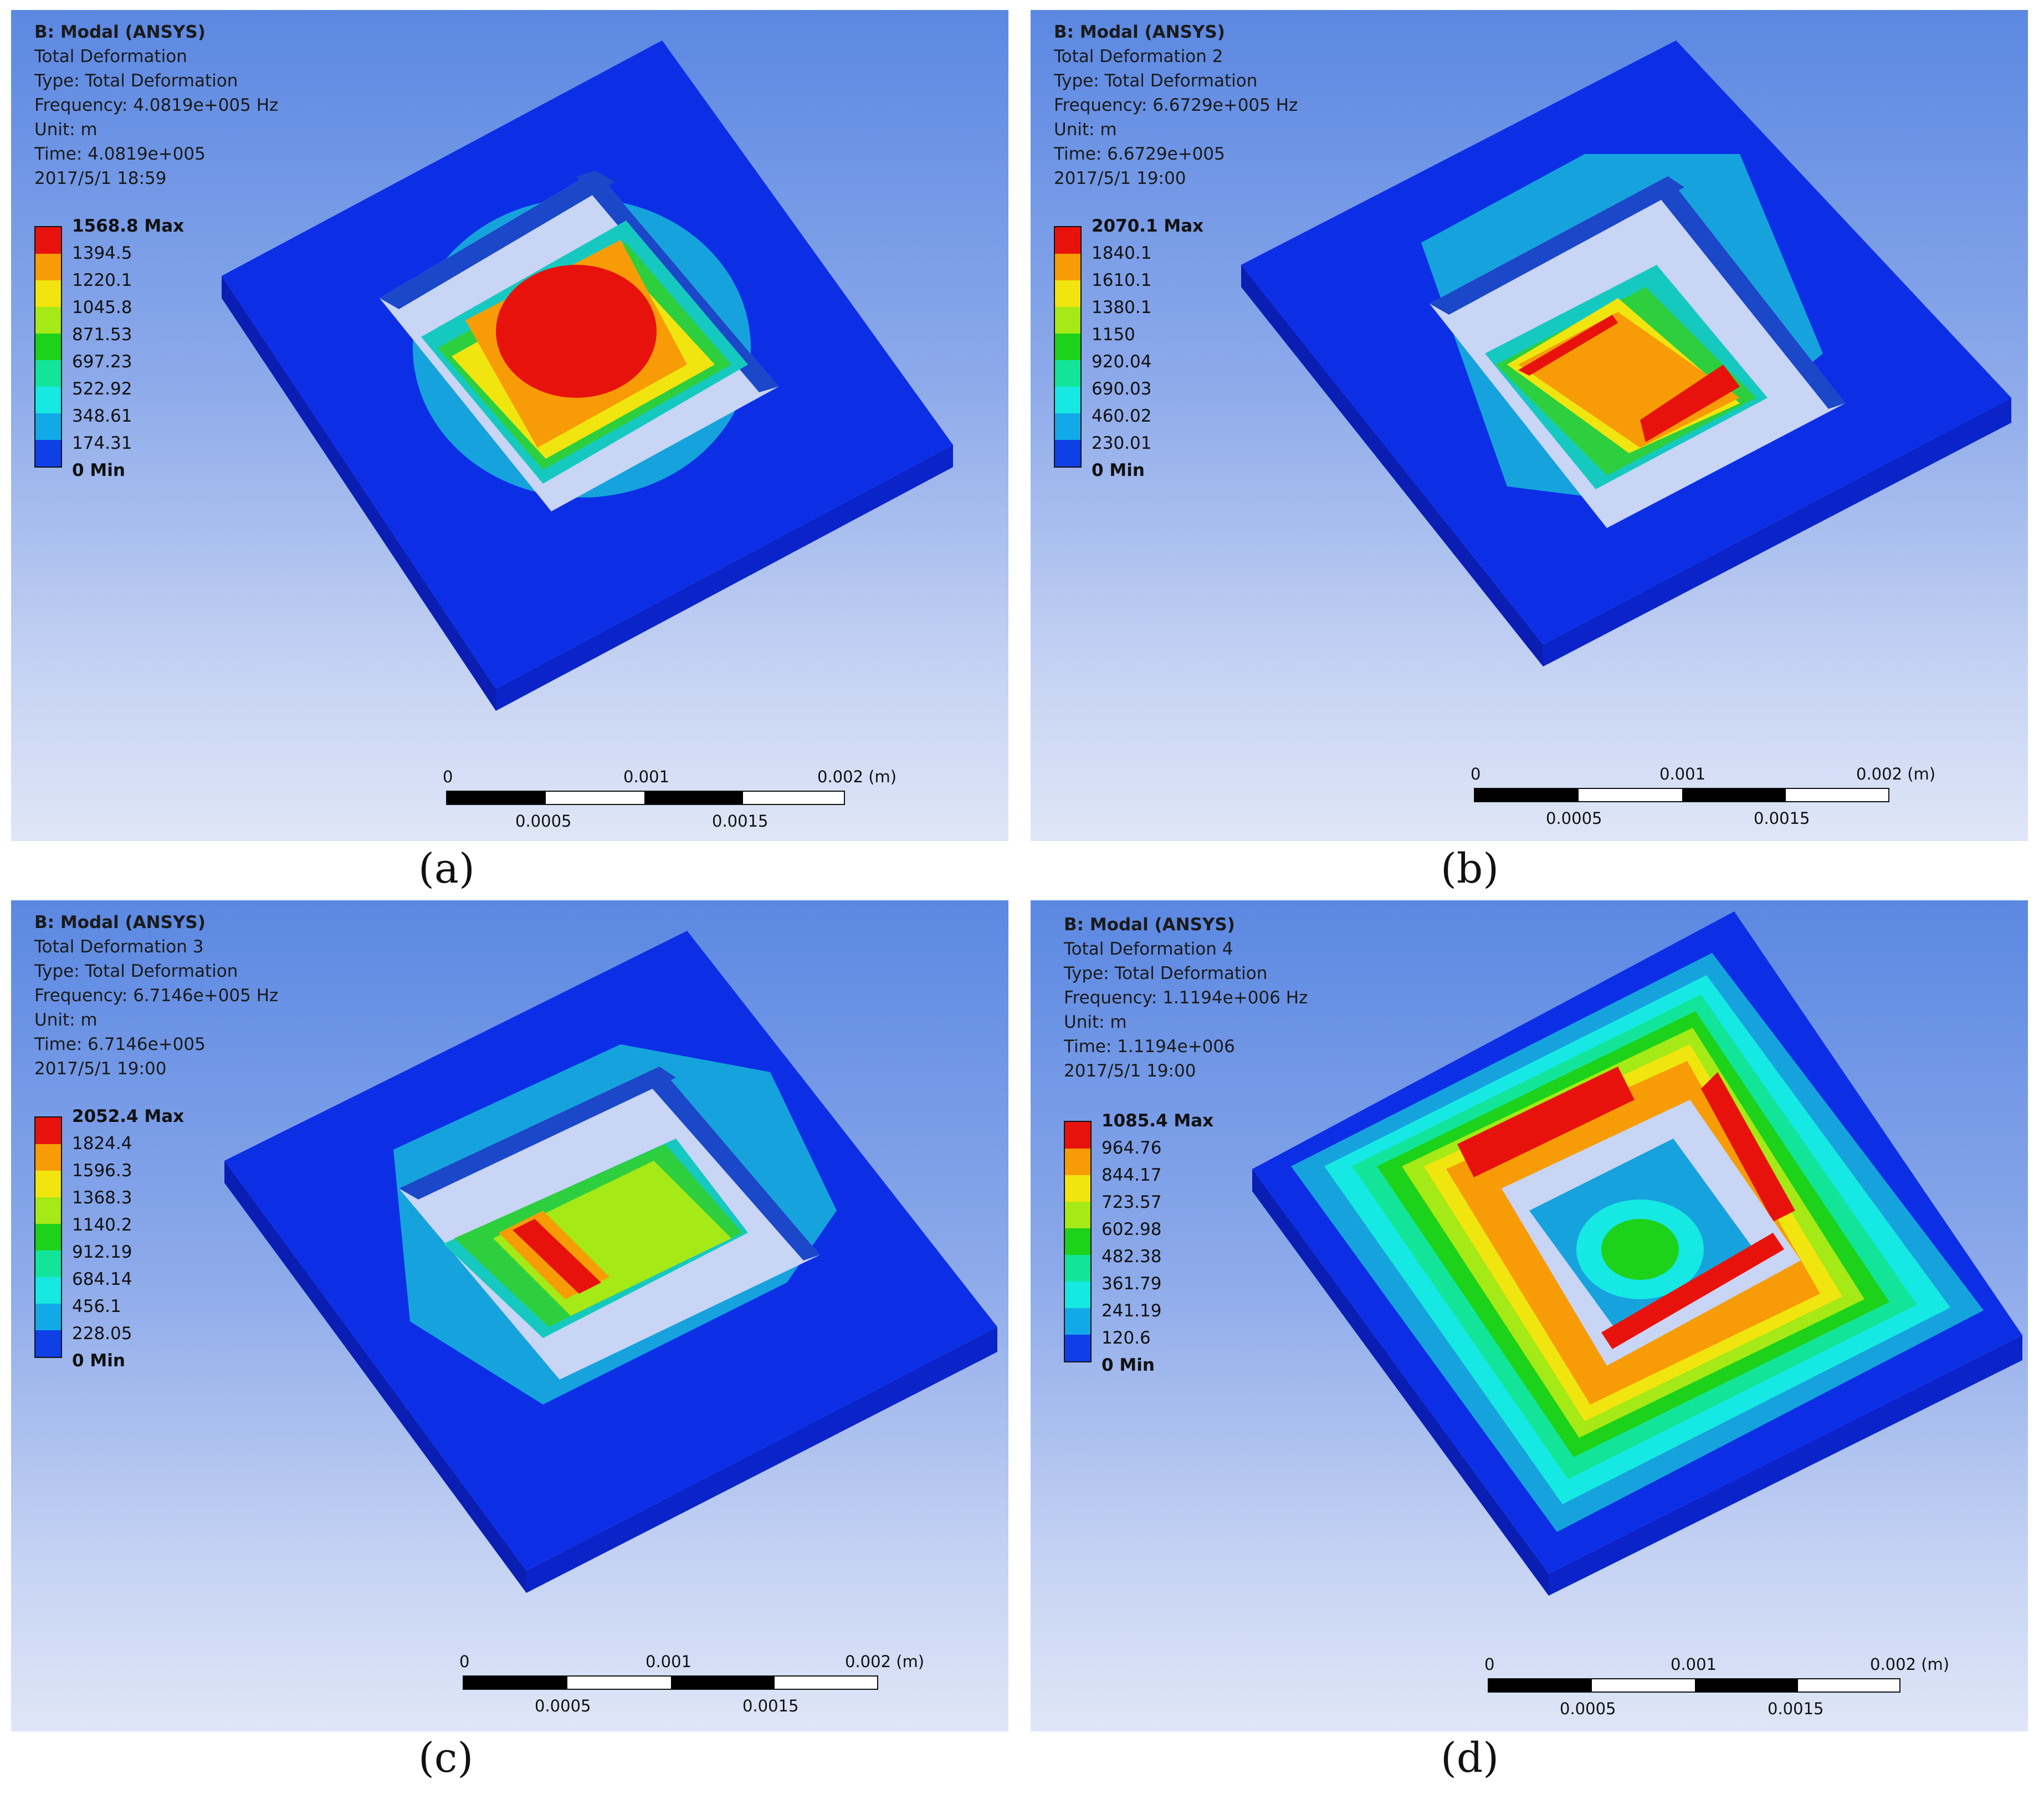  Describe the element at coordinates (102, 1225) in the screenshot. I see `legend-value: 1140.2` at that location.